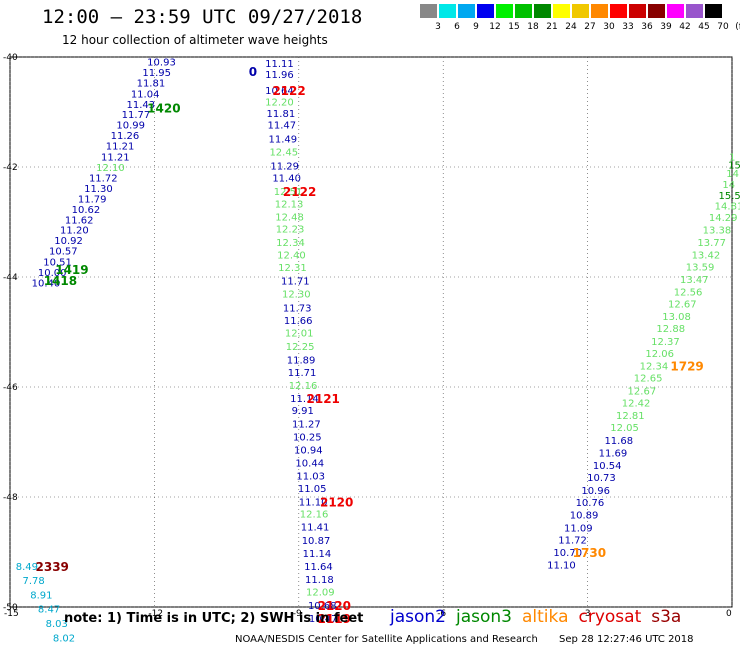  I want to click on x-tick-label: -9, so click(297, 614).